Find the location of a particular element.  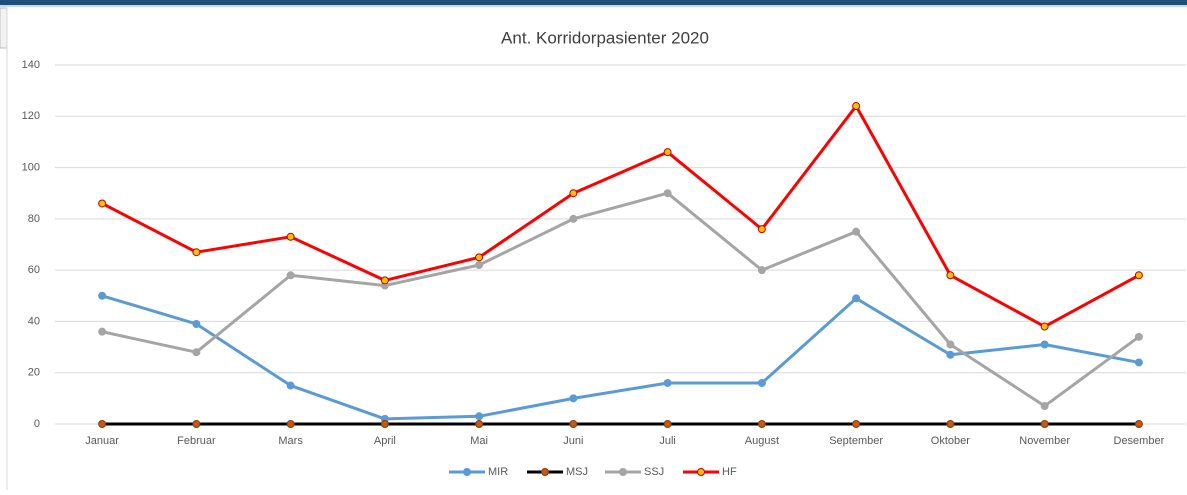

y-tick-label: 20 is located at coordinates (34, 373).